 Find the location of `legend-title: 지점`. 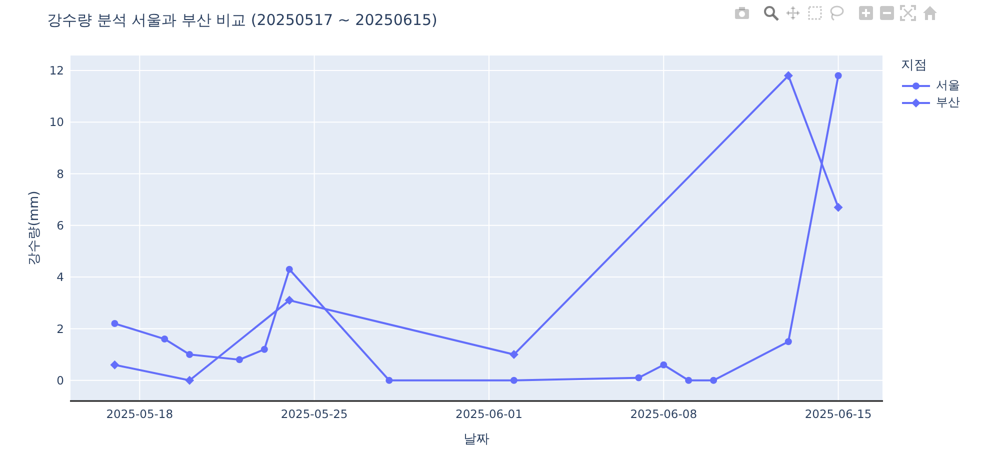

legend-title: 지점 is located at coordinates (914, 65).